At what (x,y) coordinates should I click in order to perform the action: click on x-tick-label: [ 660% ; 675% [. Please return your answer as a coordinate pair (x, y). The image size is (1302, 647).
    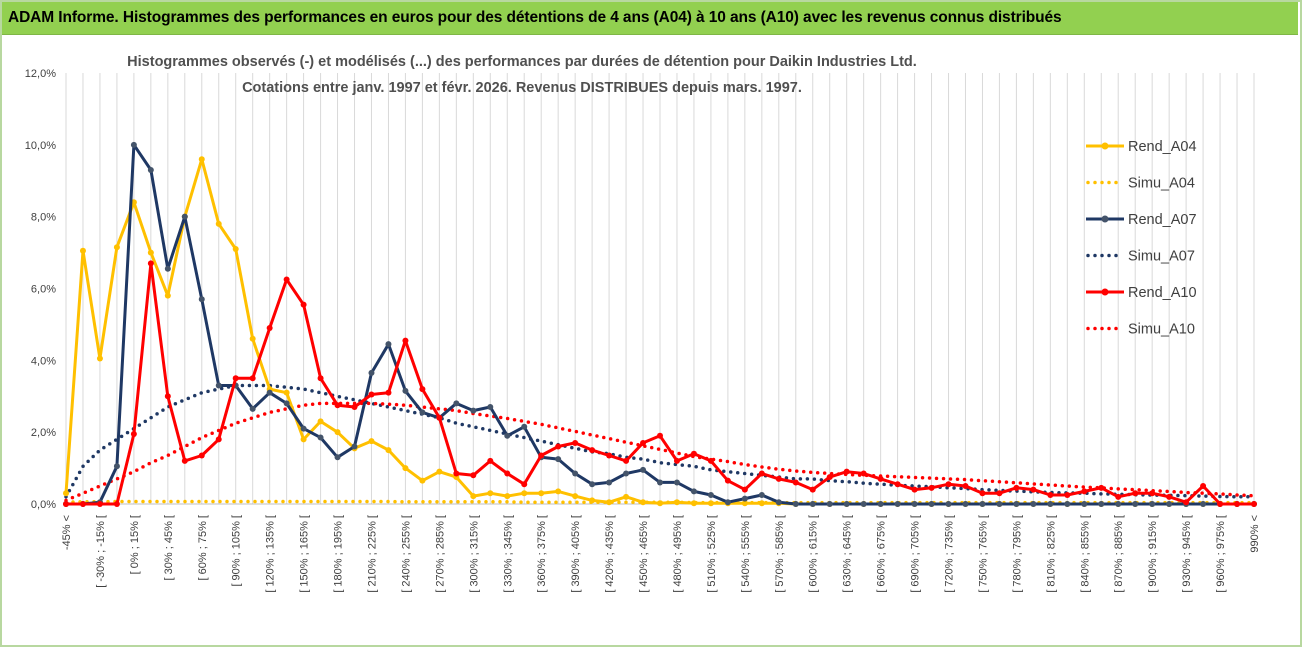
    Looking at the image, I should click on (882, 554).